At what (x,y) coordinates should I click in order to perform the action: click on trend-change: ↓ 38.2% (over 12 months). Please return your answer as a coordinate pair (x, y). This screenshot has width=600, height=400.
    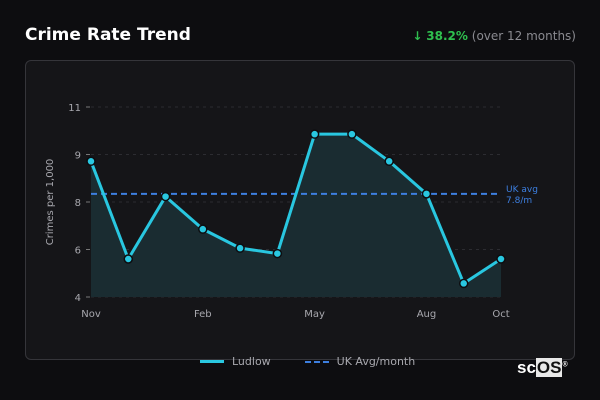
    Looking at the image, I should click on (494, 36).